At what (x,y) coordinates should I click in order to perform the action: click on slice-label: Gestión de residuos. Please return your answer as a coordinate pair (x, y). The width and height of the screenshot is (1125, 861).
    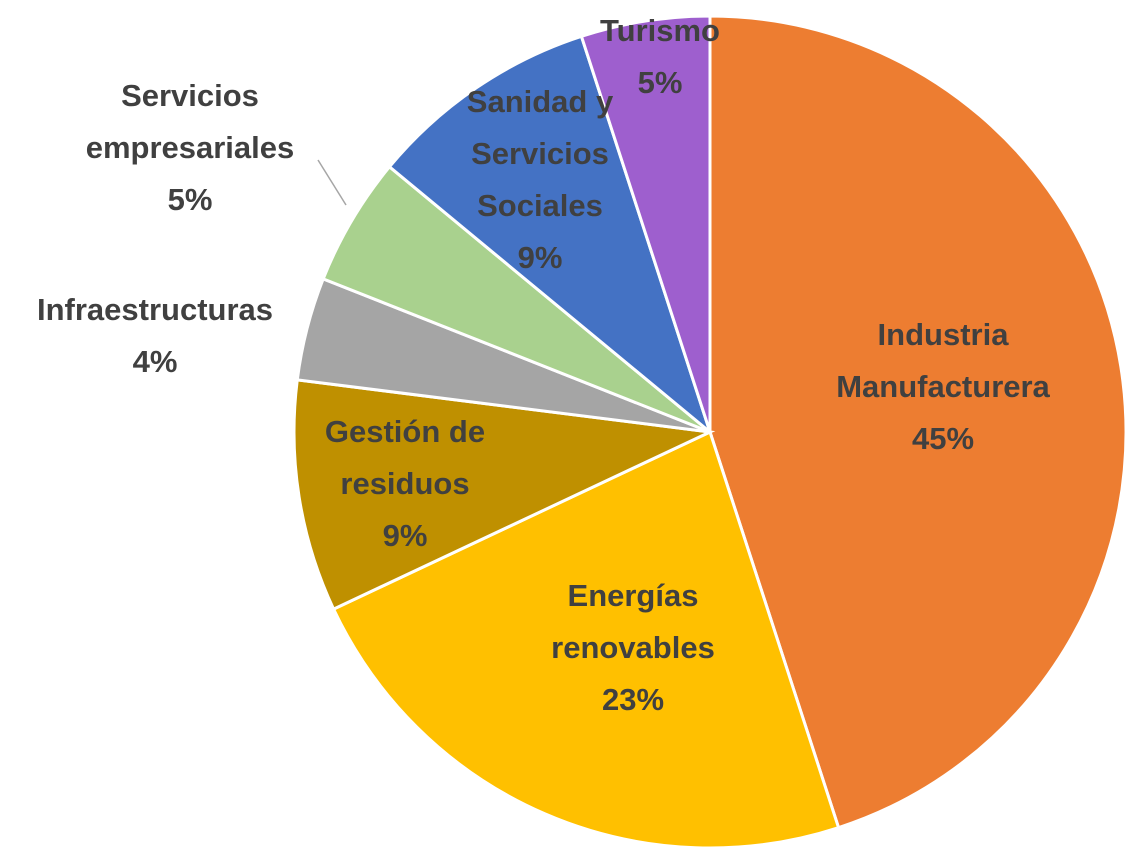
    Looking at the image, I should click on (405, 457).